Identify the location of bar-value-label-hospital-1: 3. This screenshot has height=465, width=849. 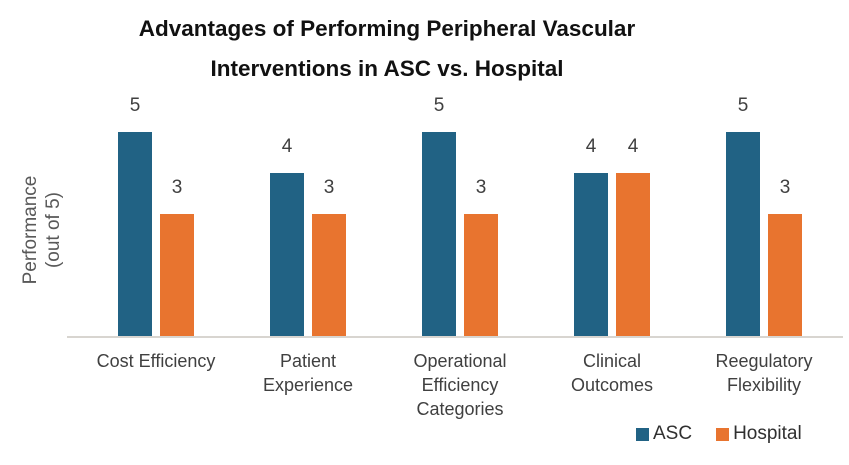
(329, 187).